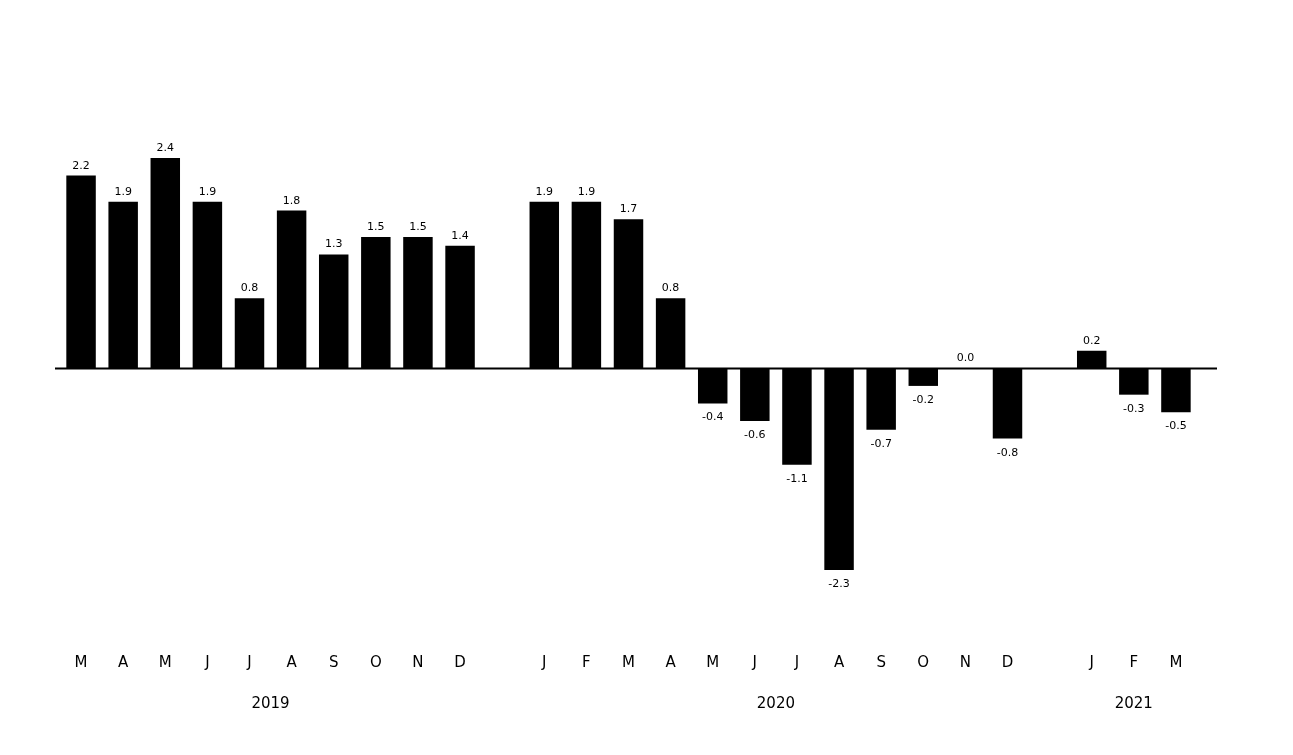  Describe the element at coordinates (712, 417) in the screenshot. I see `data-label: -0.4` at that location.